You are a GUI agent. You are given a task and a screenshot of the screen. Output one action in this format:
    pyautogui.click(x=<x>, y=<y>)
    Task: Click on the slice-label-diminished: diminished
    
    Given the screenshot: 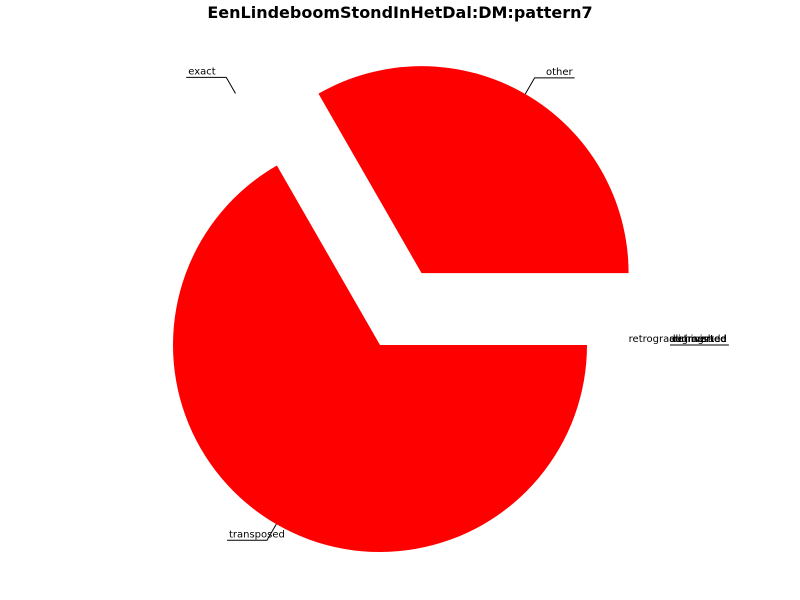 What is the action you would take?
    pyautogui.click(x=699, y=339)
    